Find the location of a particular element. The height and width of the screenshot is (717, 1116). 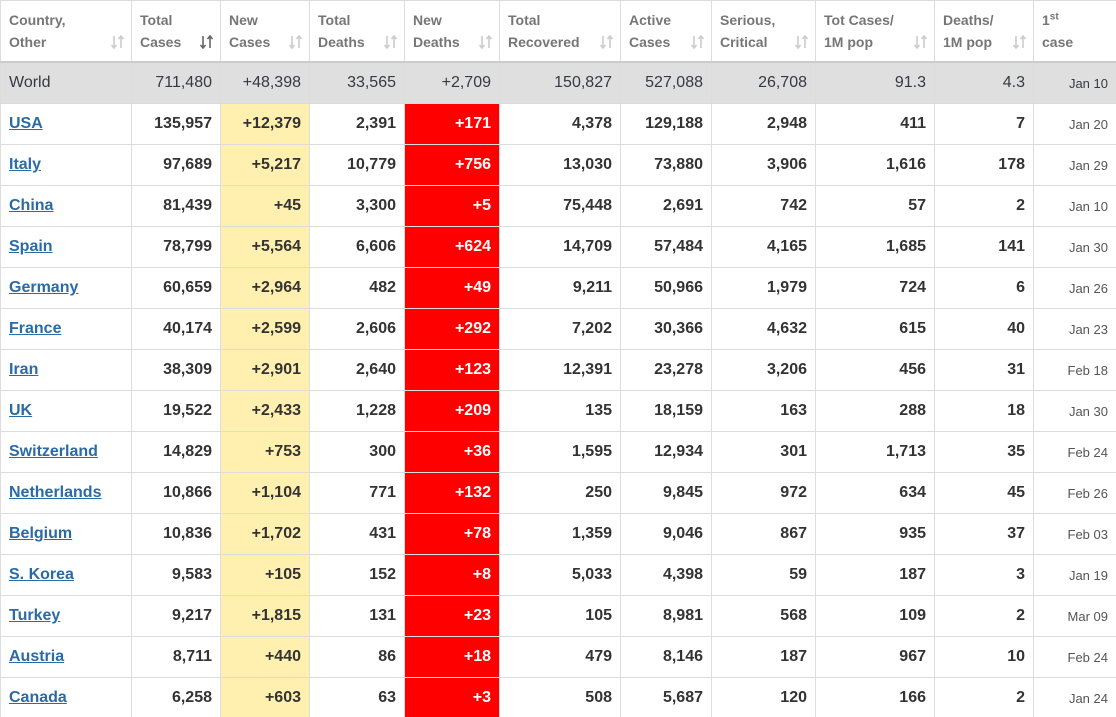

cell: 411 is located at coordinates (875, 124).